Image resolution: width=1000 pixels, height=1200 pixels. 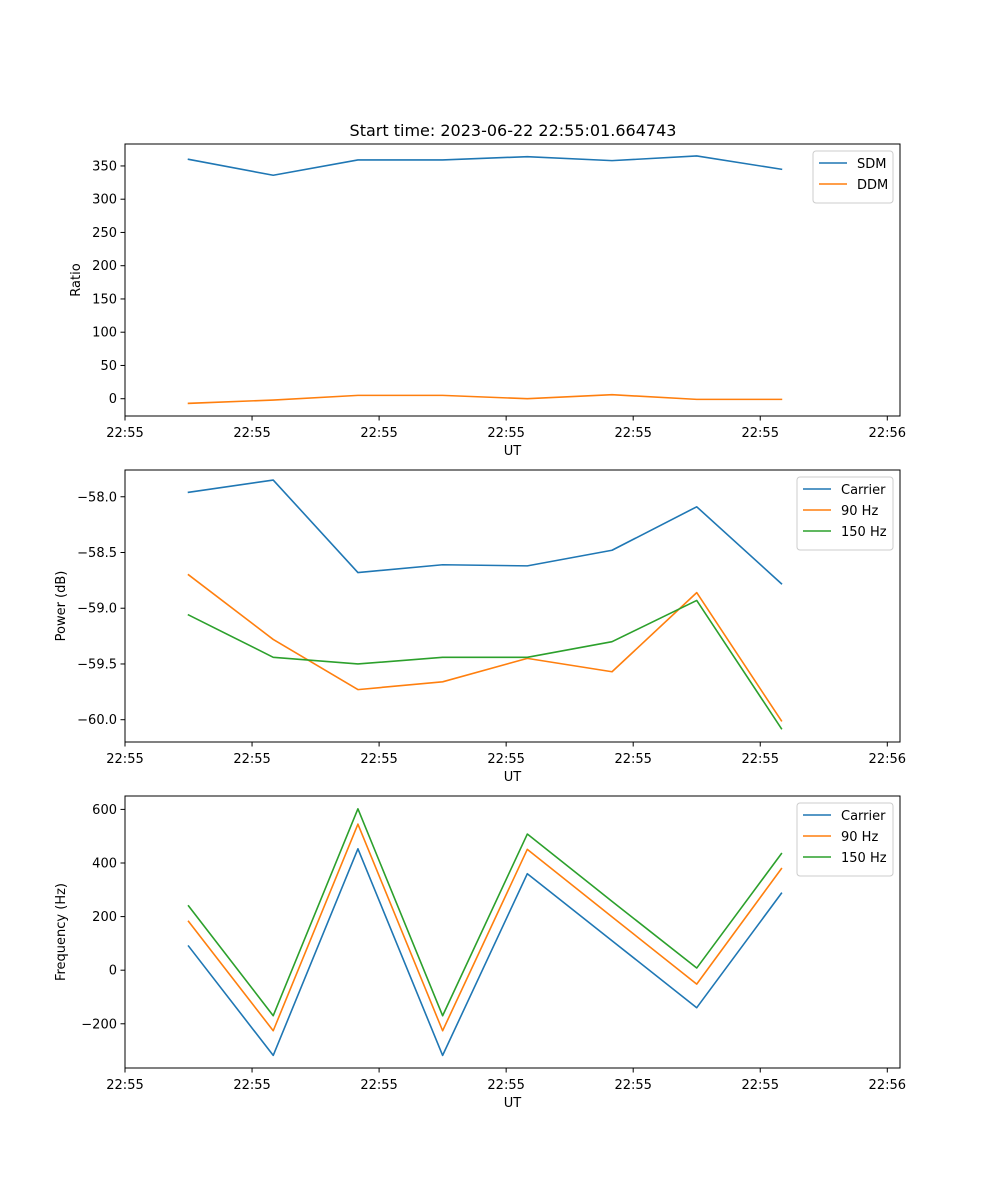 What do you see at coordinates (871, 164) in the screenshot?
I see `legend-label: SDM` at bounding box center [871, 164].